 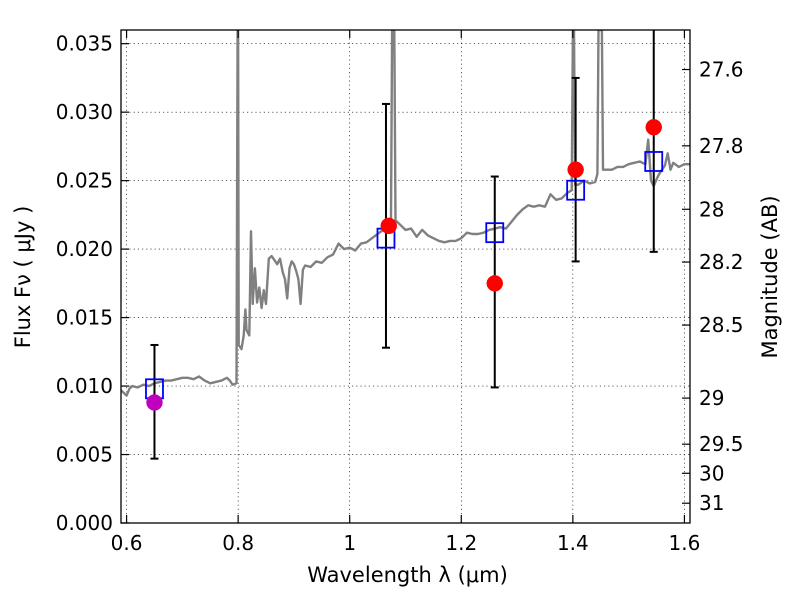 I want to click on y-tick-label: 0.025, so click(x=84, y=181).